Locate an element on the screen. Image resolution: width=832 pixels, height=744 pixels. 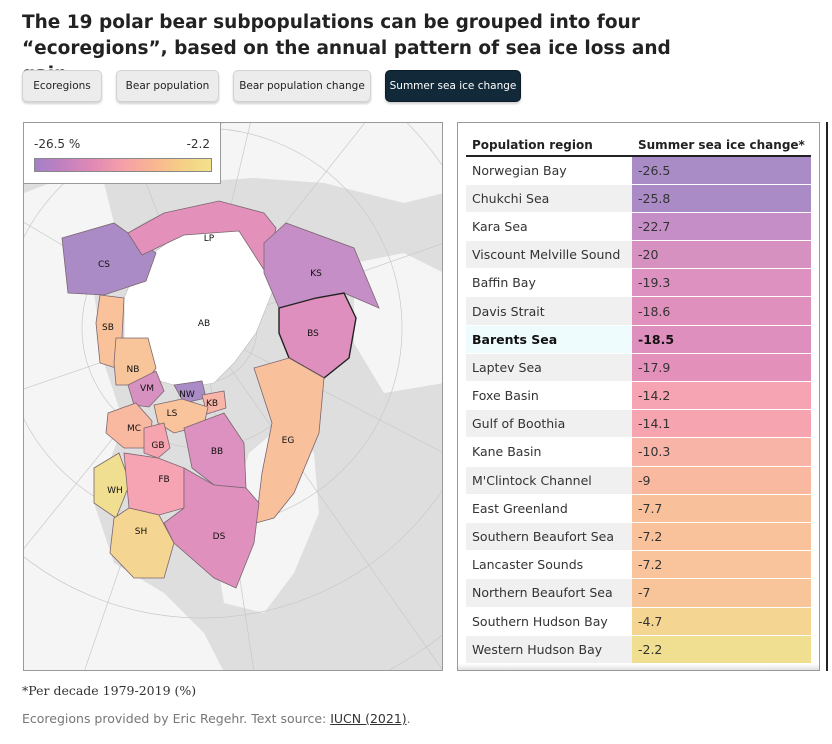
table-row: Kara Sea -22.7 is located at coordinates (638, 227).